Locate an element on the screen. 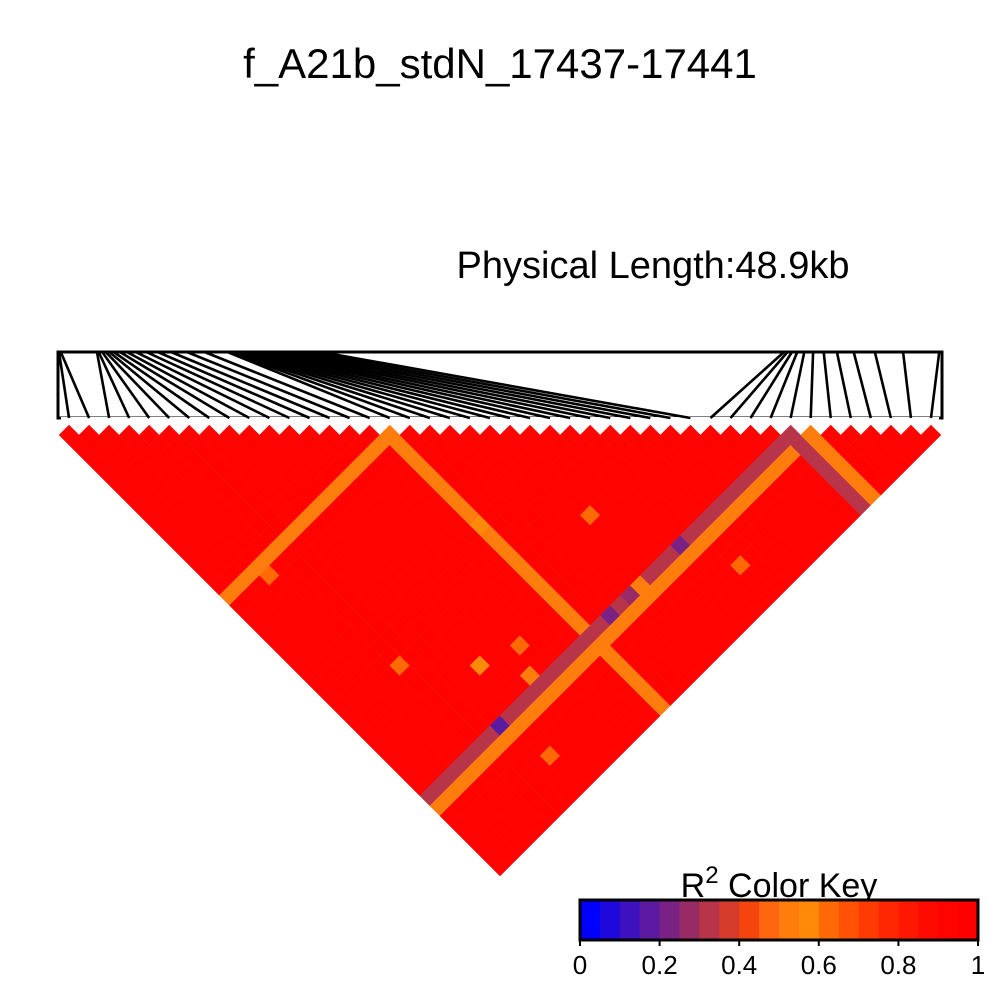 Image resolution: width=1000 pixels, height=1000 pixels. color-key-border is located at coordinates (779, 920).